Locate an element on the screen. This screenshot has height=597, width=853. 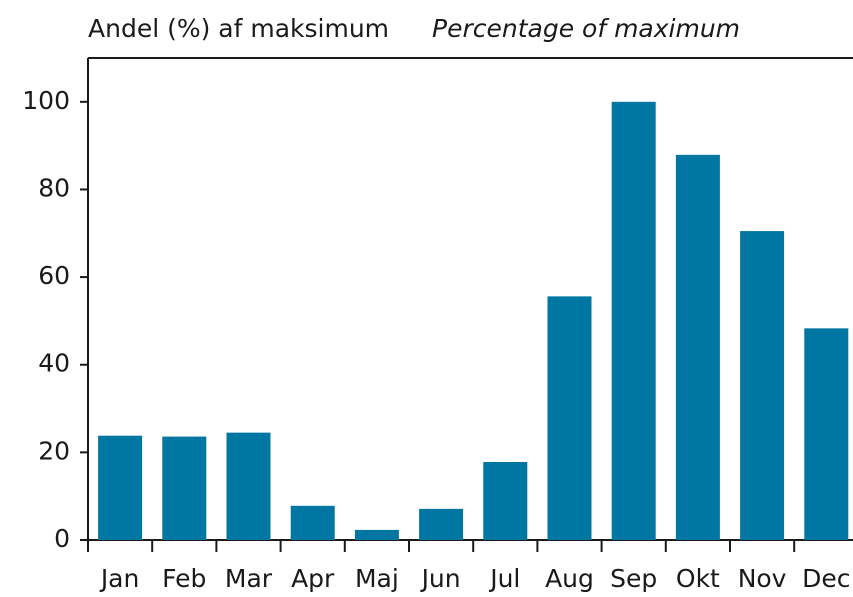
x-tick-label: Apr is located at coordinates (313, 578).